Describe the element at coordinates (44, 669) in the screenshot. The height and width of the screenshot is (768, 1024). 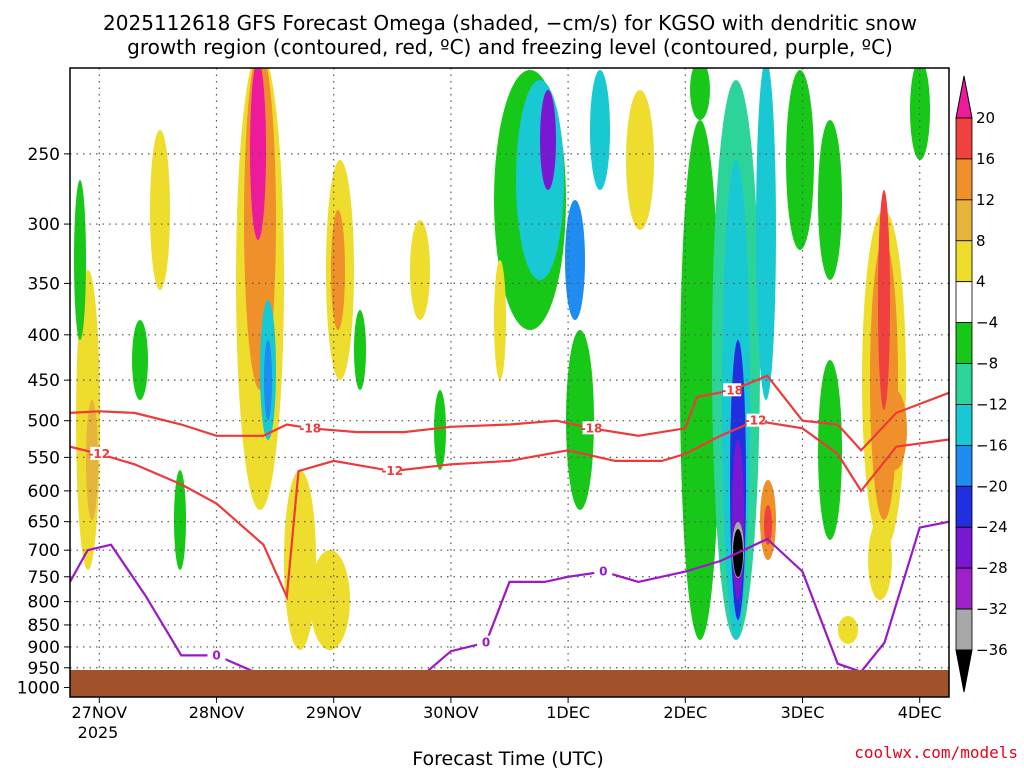
I see `y-tick-label: 950` at that location.